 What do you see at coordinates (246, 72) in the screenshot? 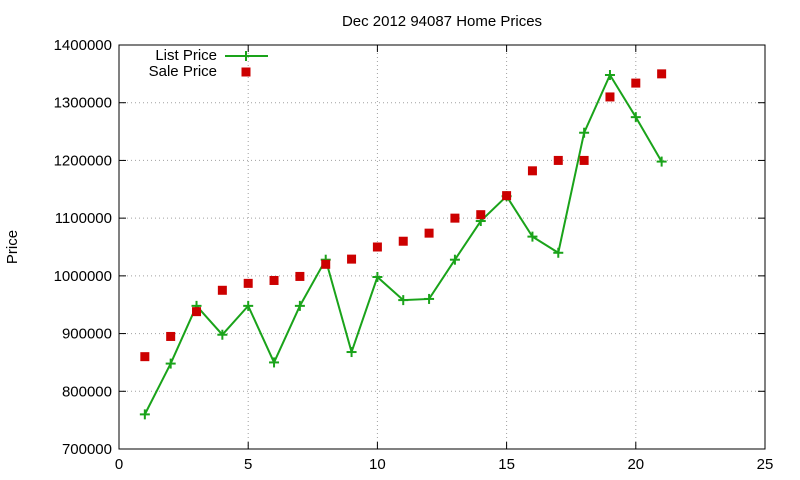
I see `legend-marker-sale-price` at bounding box center [246, 72].